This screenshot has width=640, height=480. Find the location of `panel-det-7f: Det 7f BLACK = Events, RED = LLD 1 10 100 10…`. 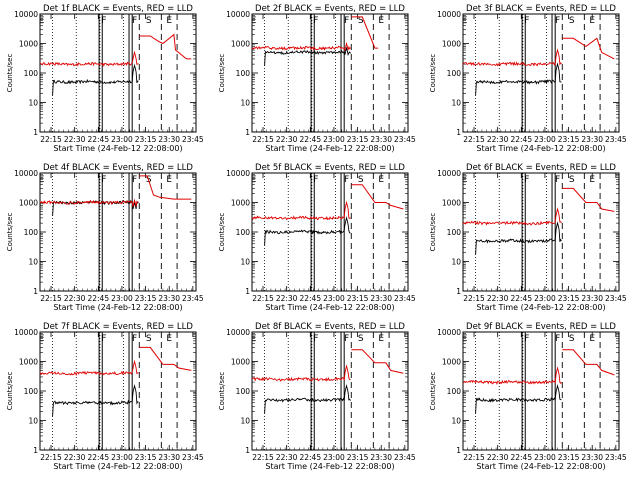

panel-det-7f: Det 7f BLACK = Events, RED = LLD 1 10 100 10… is located at coordinates (105, 396).